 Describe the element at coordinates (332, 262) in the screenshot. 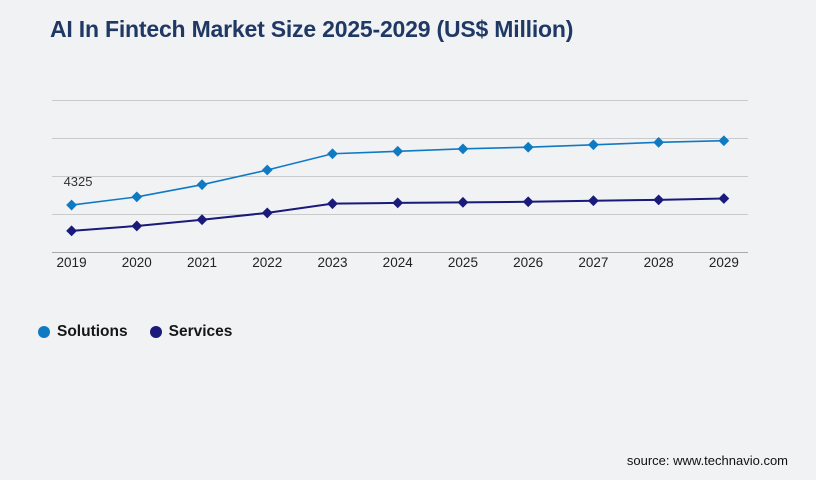

I see `x-axis-tick-label: 2023` at that location.